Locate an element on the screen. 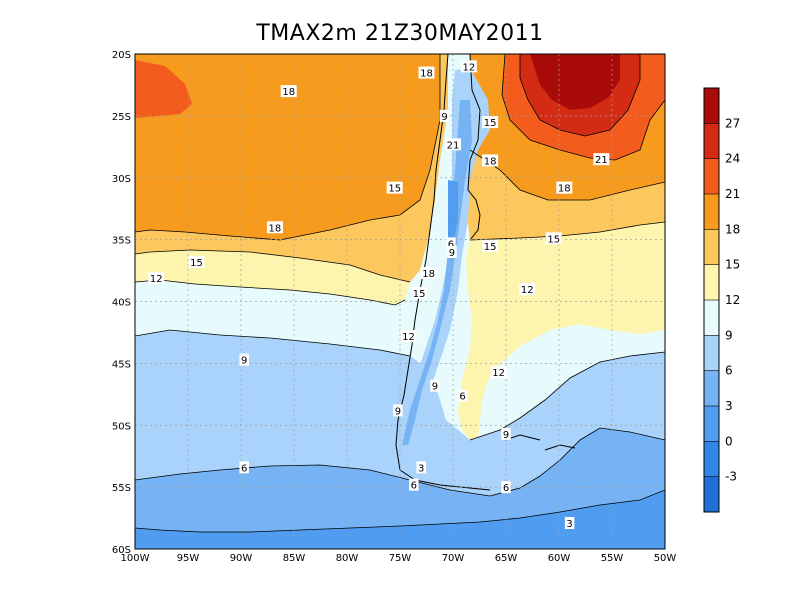  x-tick-label: 70W is located at coordinates (453, 558).